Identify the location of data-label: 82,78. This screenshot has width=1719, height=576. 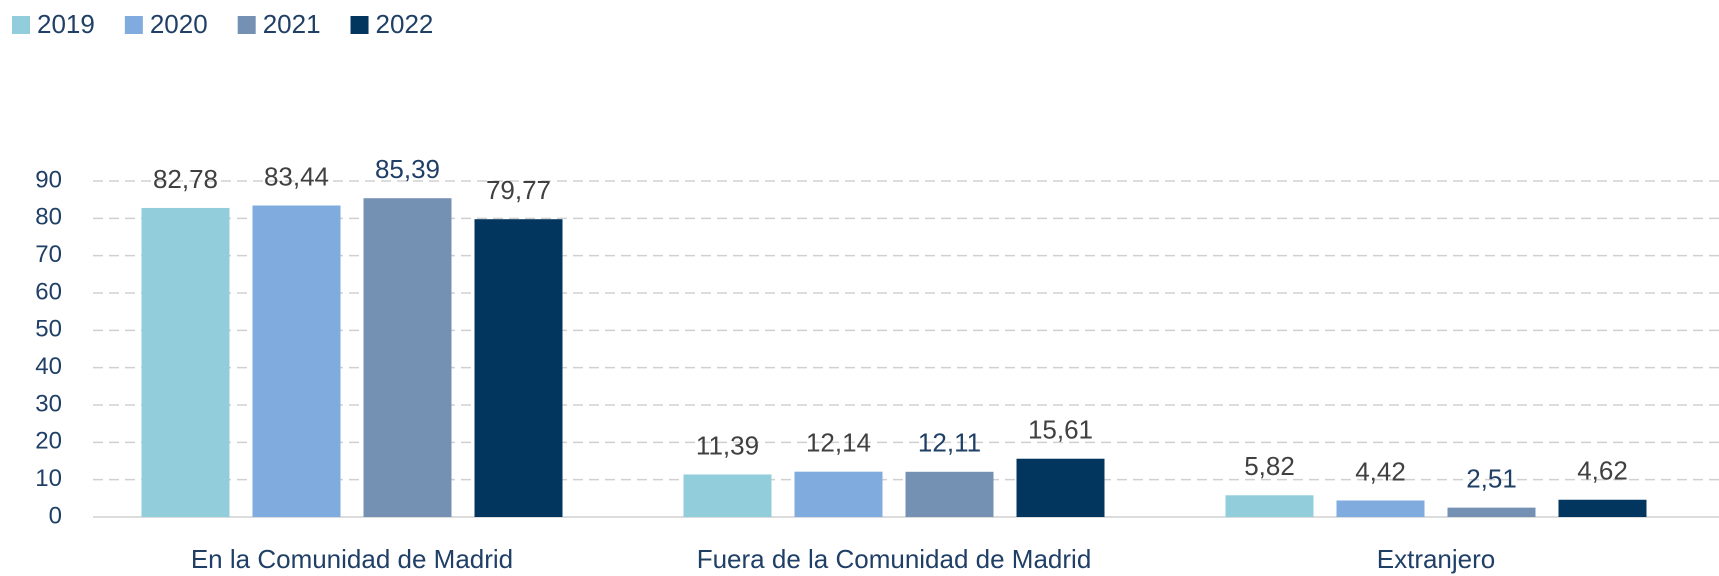
(185, 179).